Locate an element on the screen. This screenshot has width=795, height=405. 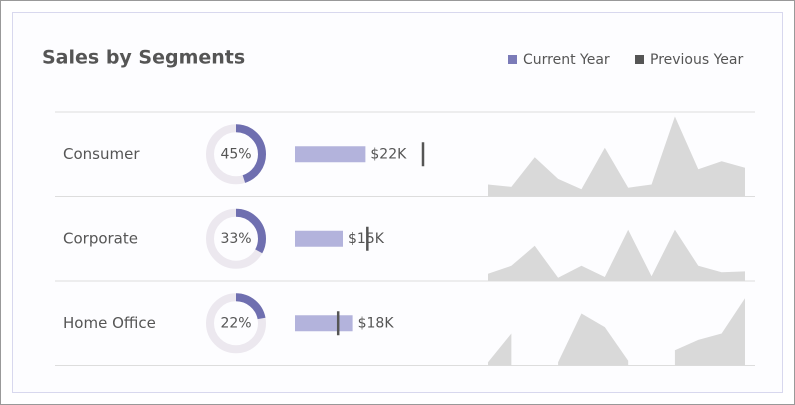
segment-name: Home Office is located at coordinates (109, 323).